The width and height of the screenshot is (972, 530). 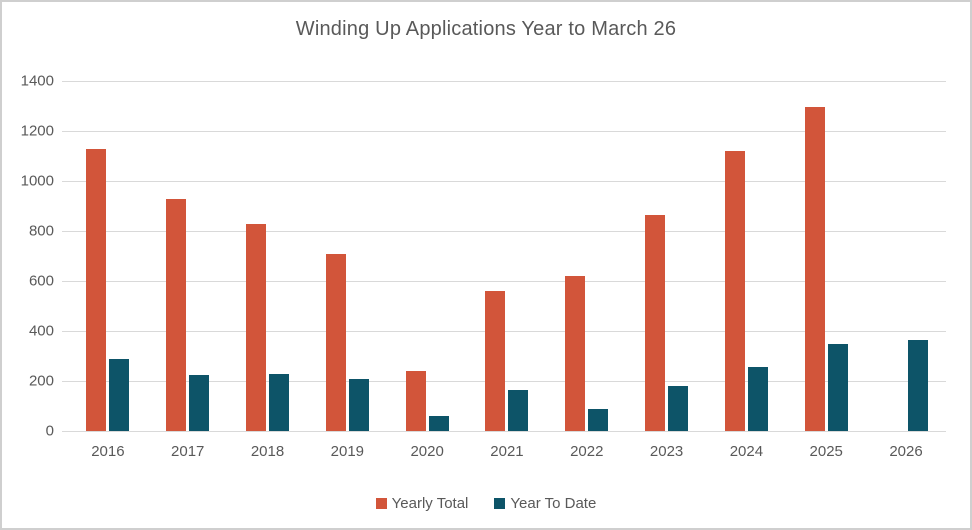 What do you see at coordinates (267, 451) in the screenshot?
I see `x-tick-label-2018: 2018` at bounding box center [267, 451].